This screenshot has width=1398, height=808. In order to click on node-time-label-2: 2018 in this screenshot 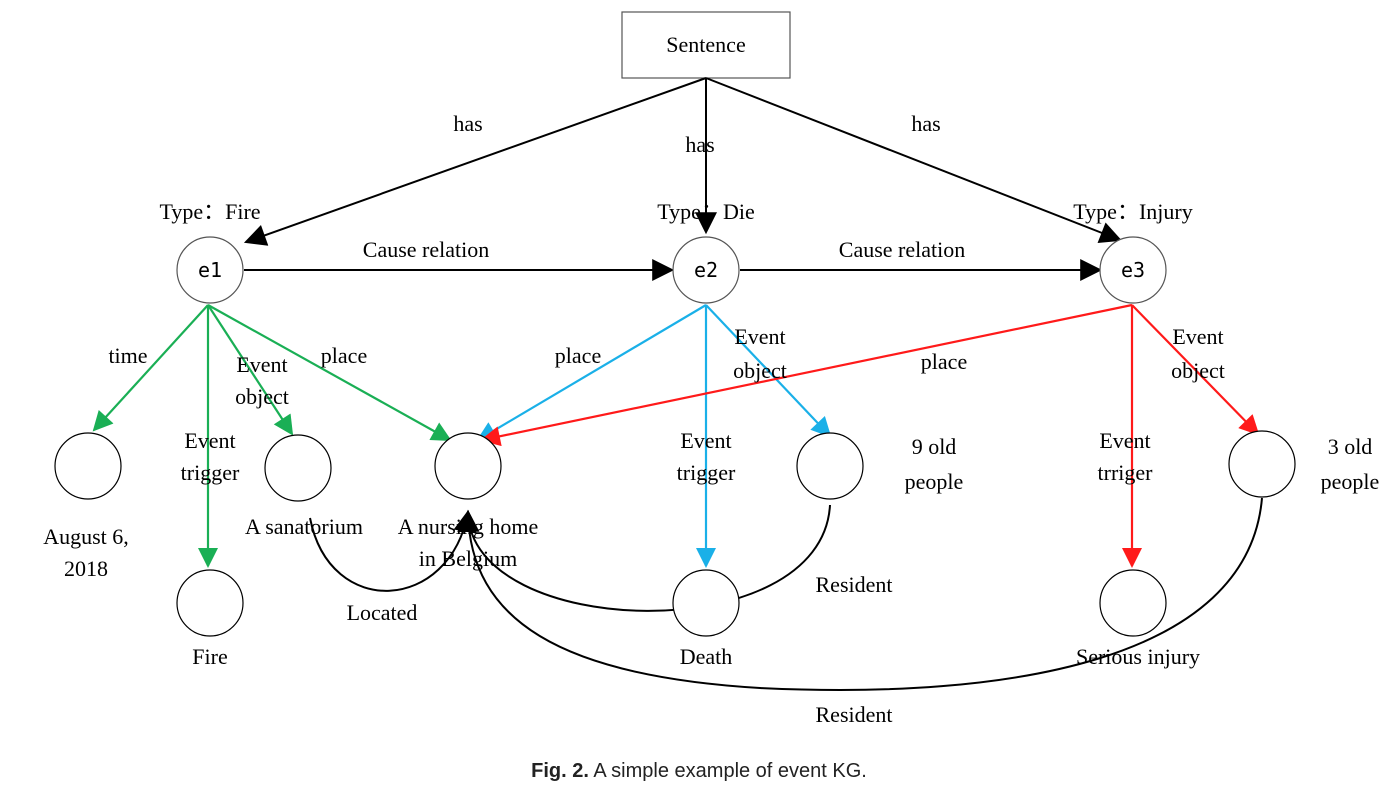, I will do `click(86, 568)`.